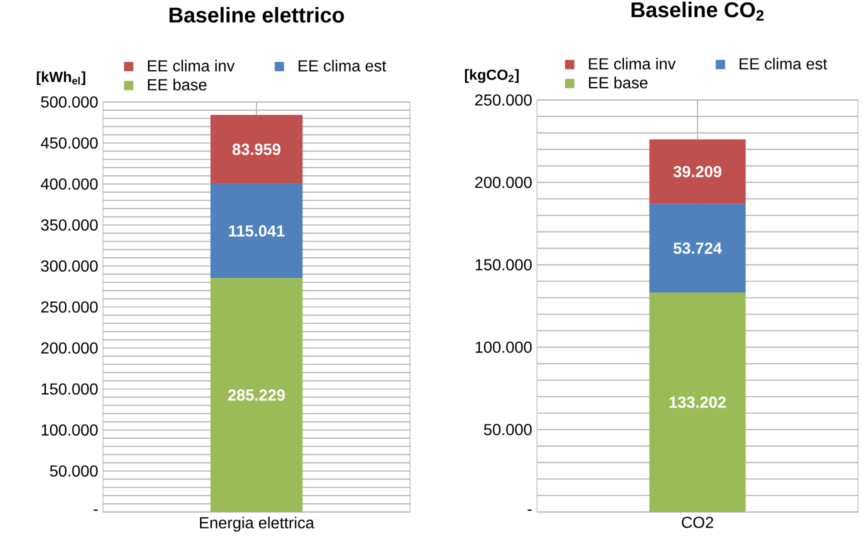 The width and height of the screenshot is (863, 548). What do you see at coordinates (69, 143) in the screenshot?
I see `y-tick-label: 450.000` at bounding box center [69, 143].